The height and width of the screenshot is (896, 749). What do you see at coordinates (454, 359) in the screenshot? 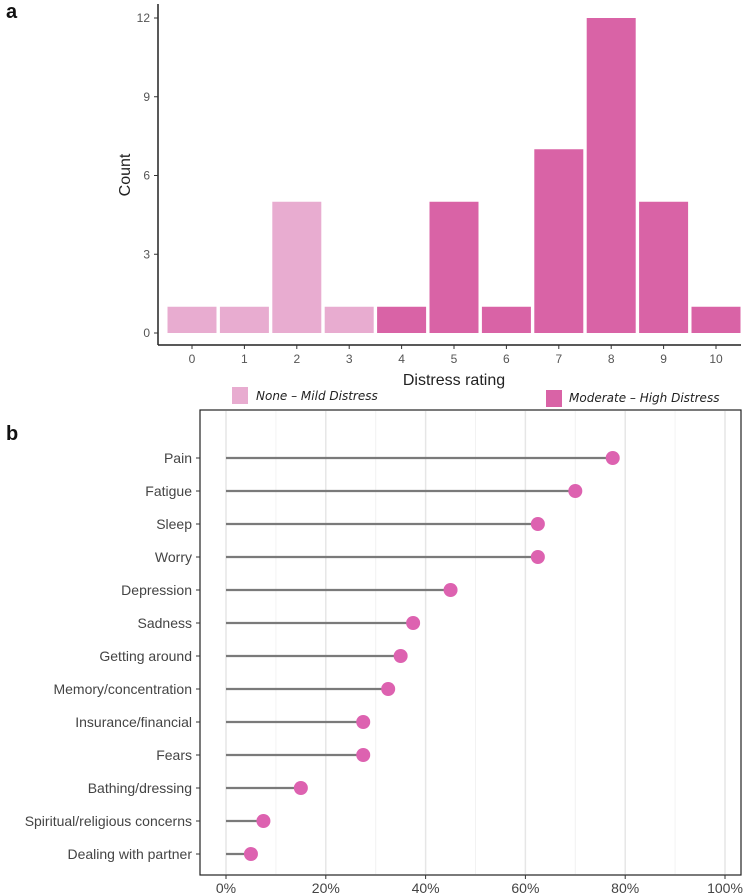
I see `x-tick-label: 5` at bounding box center [454, 359].